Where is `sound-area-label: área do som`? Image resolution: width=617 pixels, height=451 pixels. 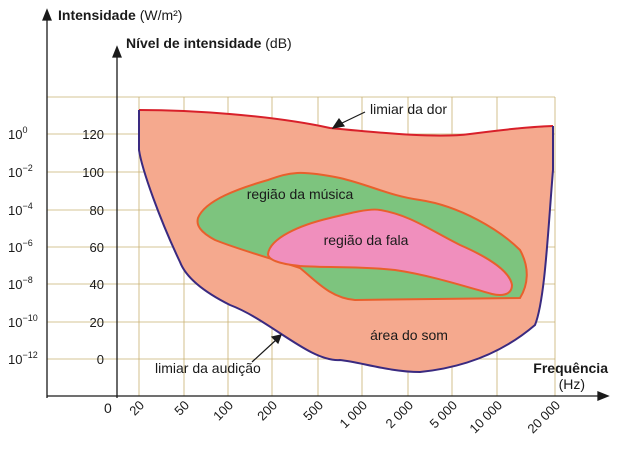 sound-area-label: área do som is located at coordinates (409, 335).